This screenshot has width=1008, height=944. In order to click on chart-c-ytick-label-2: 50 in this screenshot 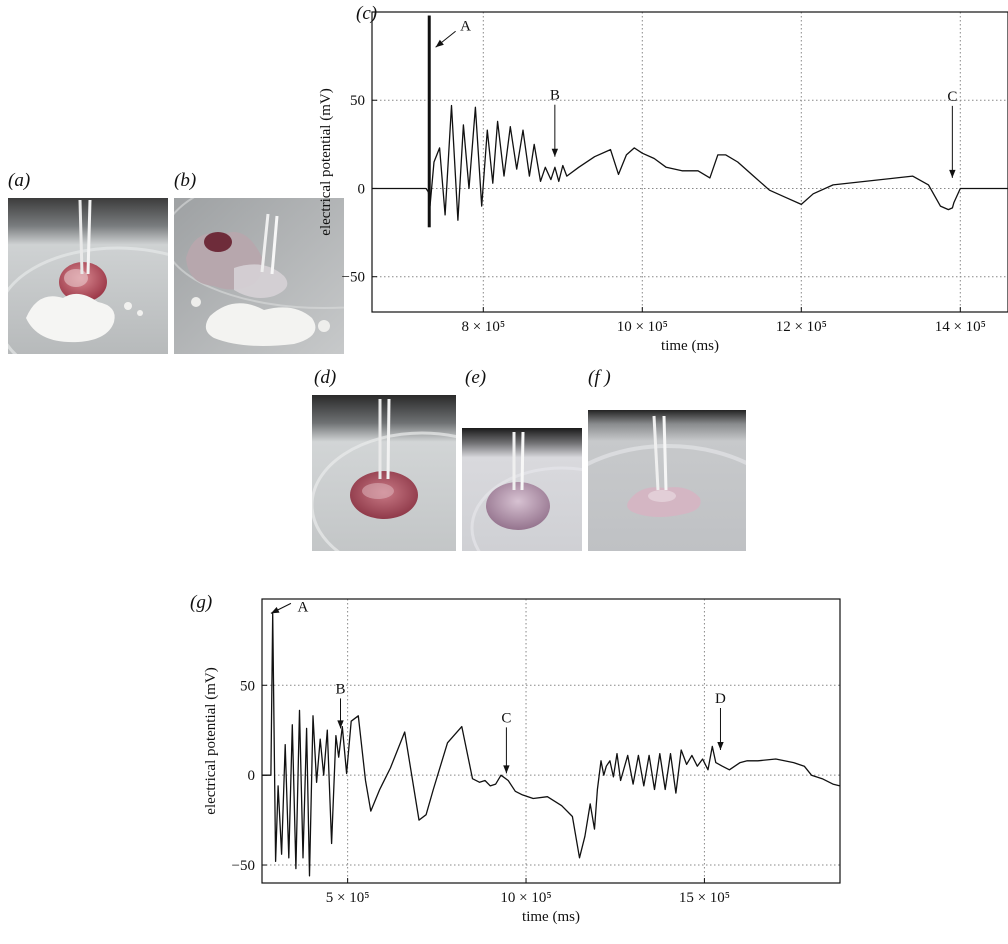, I will do `click(357, 101)`.